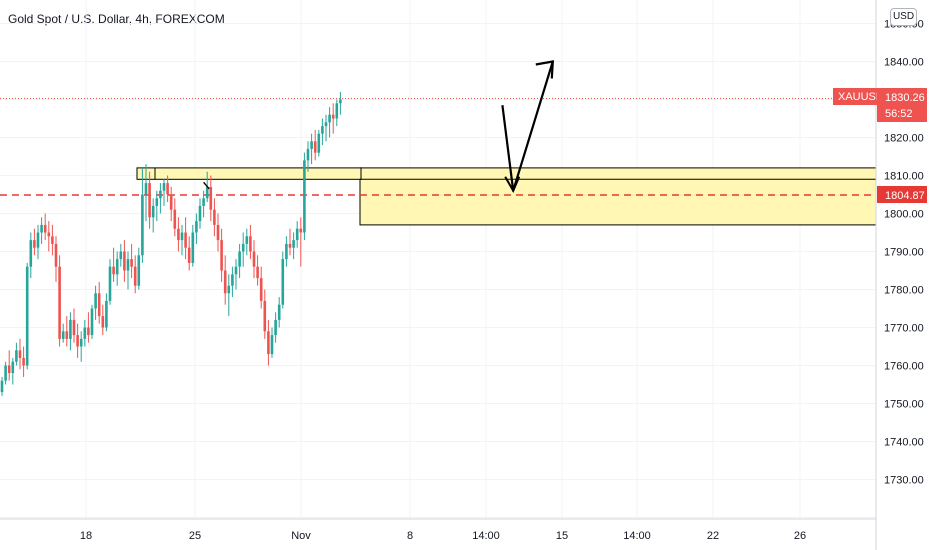  What do you see at coordinates (618, 196) in the screenshot?
I see `resistance-zone` at bounding box center [618, 196].